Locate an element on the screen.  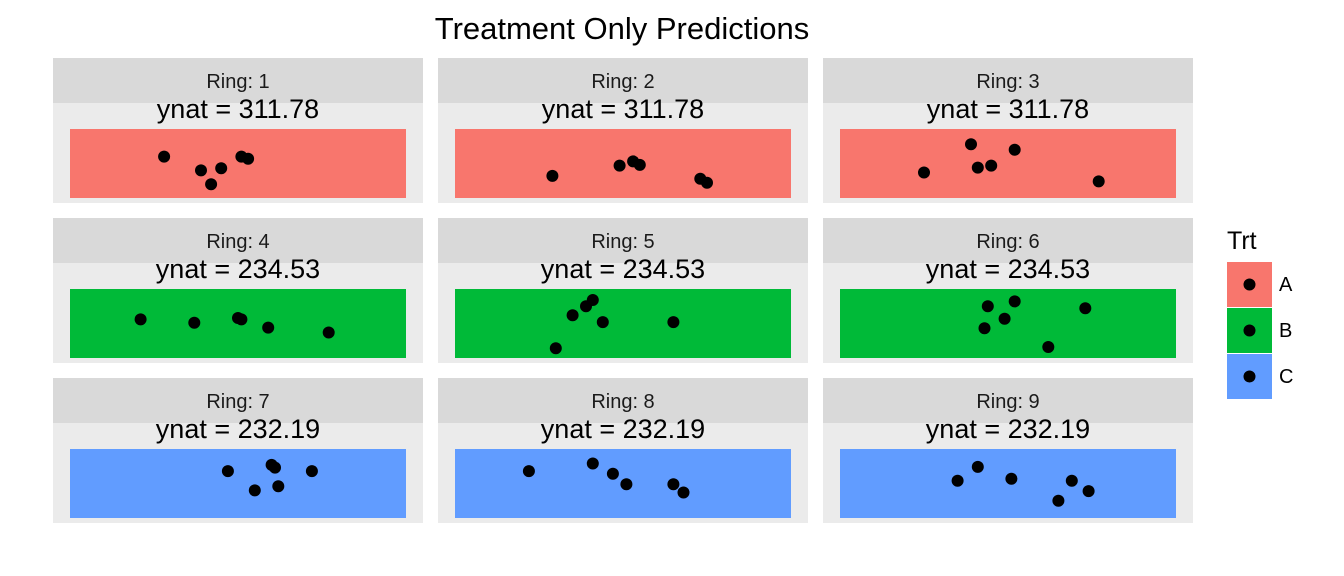
facet-strip-label: Ring: 8 is located at coordinates (622, 402).